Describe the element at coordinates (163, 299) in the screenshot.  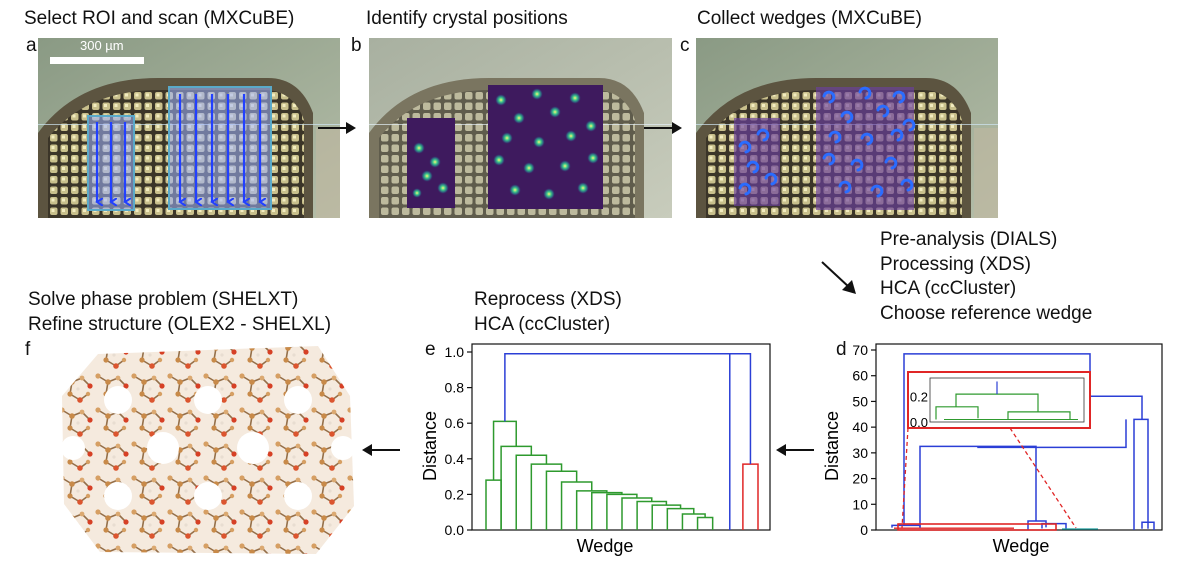
I see `panel-f-step: Solve phase problem (SHELXT)` at that location.